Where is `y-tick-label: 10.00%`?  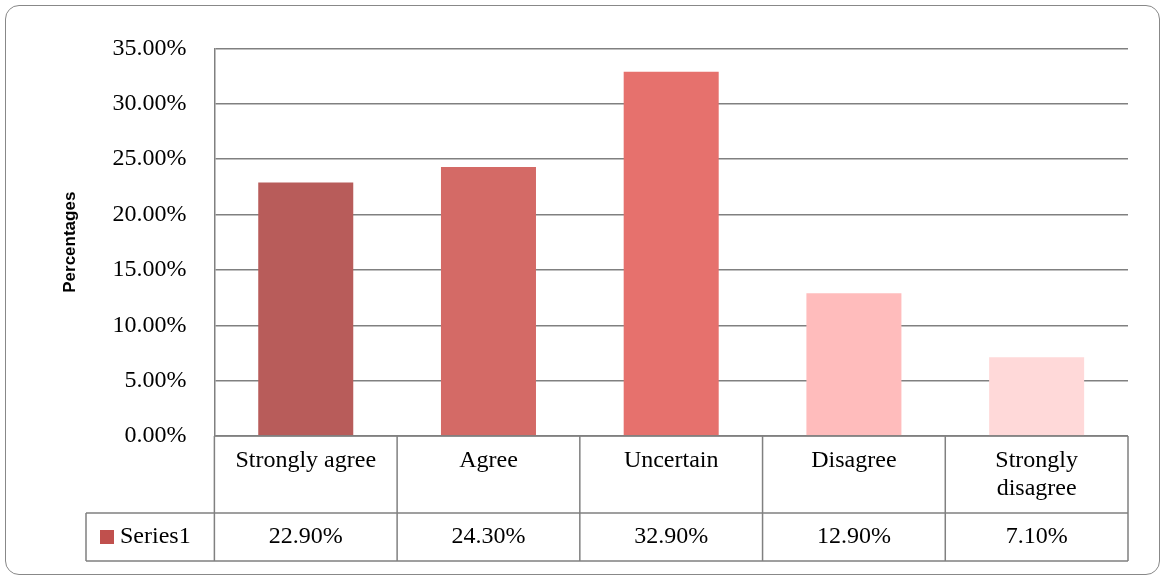 y-tick-label: 10.00% is located at coordinates (149, 323).